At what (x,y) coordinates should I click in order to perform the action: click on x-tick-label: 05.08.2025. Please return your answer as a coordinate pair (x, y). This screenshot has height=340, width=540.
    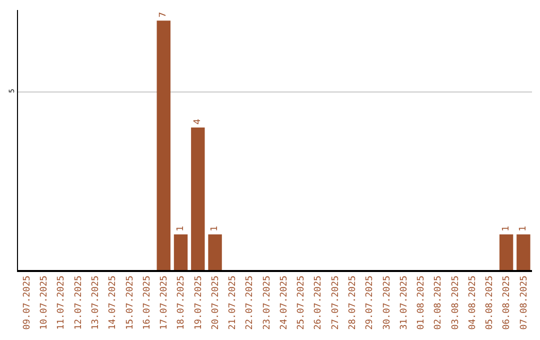
    Looking at the image, I should click on (490, 303).